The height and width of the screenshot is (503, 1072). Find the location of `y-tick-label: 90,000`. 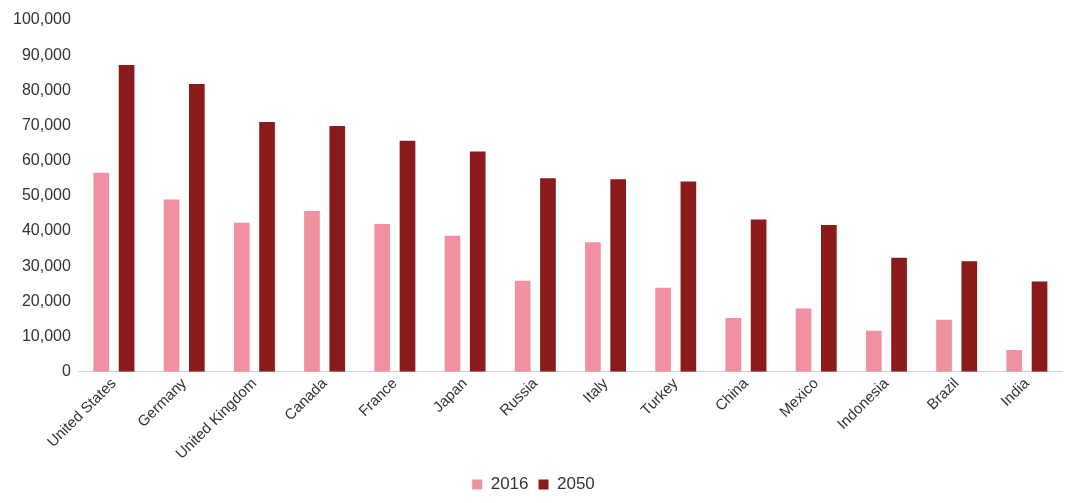

y-tick-label: 90,000 is located at coordinates (46, 54).